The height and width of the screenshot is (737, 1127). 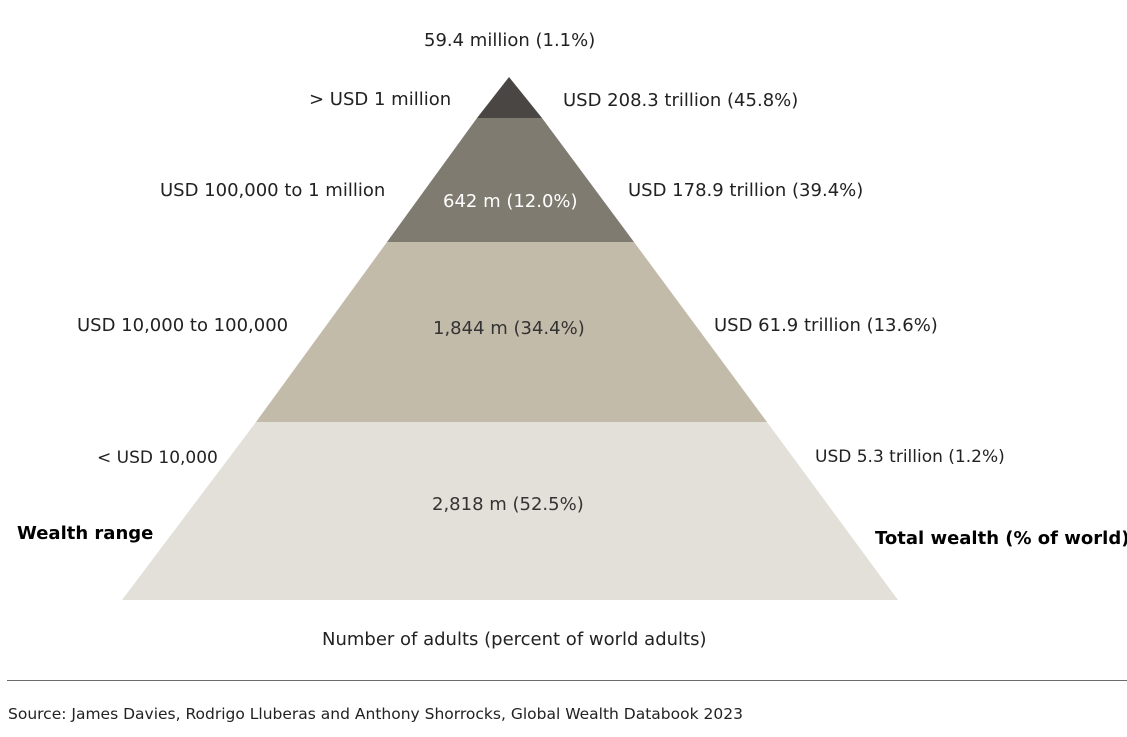 What do you see at coordinates (910, 457) in the screenshot?
I see `wealth-label-tier-4: USD 5.3 trillion (1.2%)` at bounding box center [910, 457].